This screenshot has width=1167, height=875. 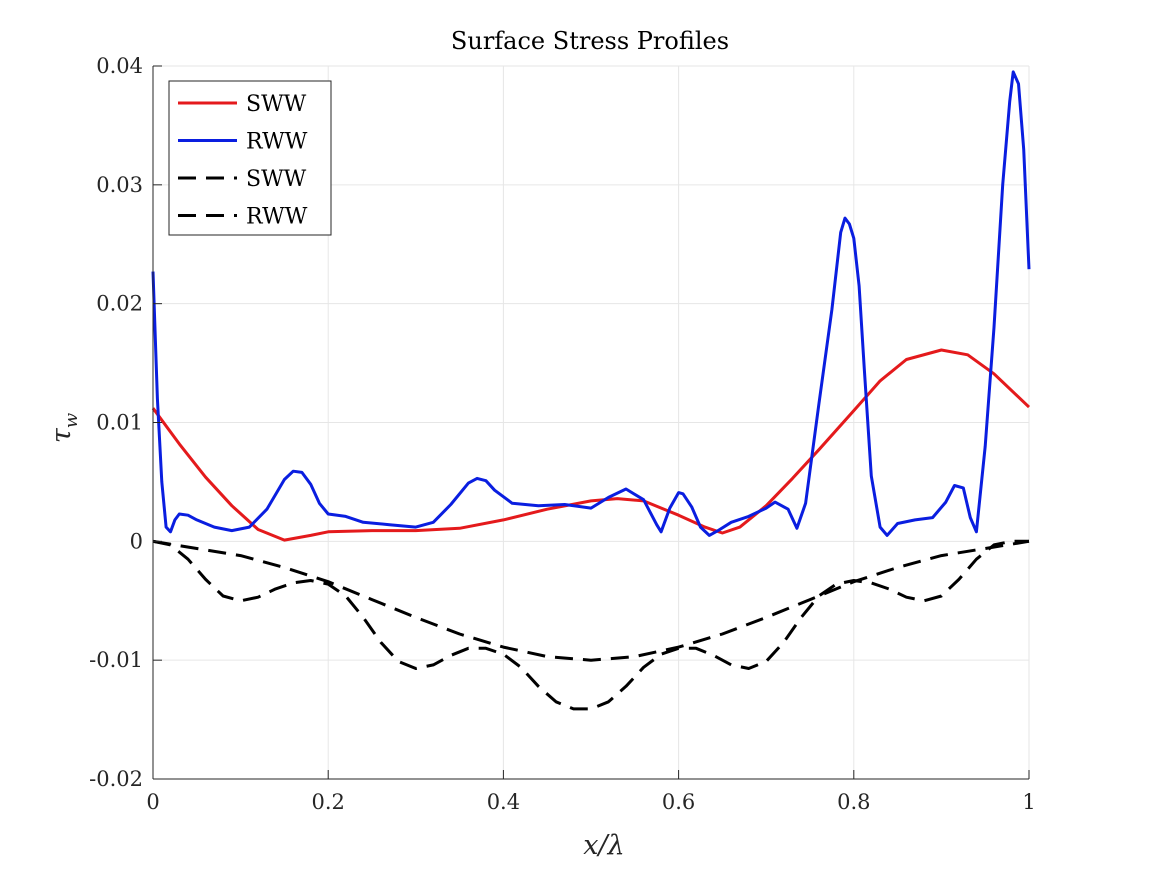 What do you see at coordinates (603, 845) in the screenshot?
I see `x-axis-label: x/λ` at bounding box center [603, 845].